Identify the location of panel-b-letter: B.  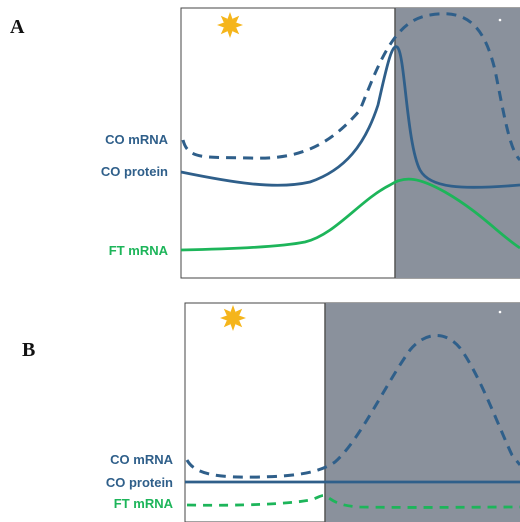
(28, 350).